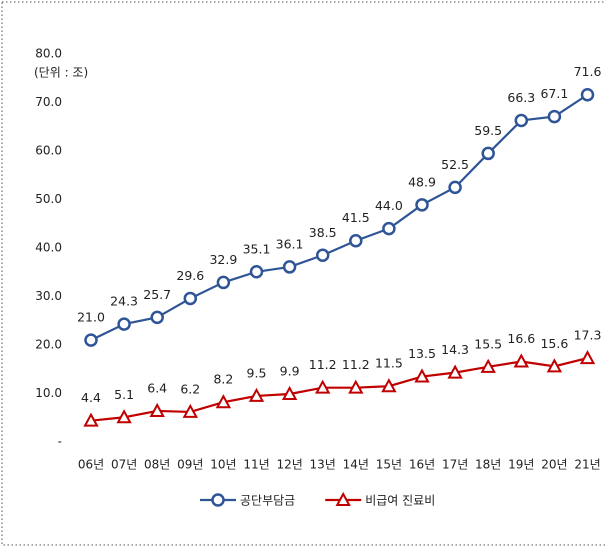  Describe the element at coordinates (554, 343) in the screenshot. I see `data-label: 15.6` at that location.